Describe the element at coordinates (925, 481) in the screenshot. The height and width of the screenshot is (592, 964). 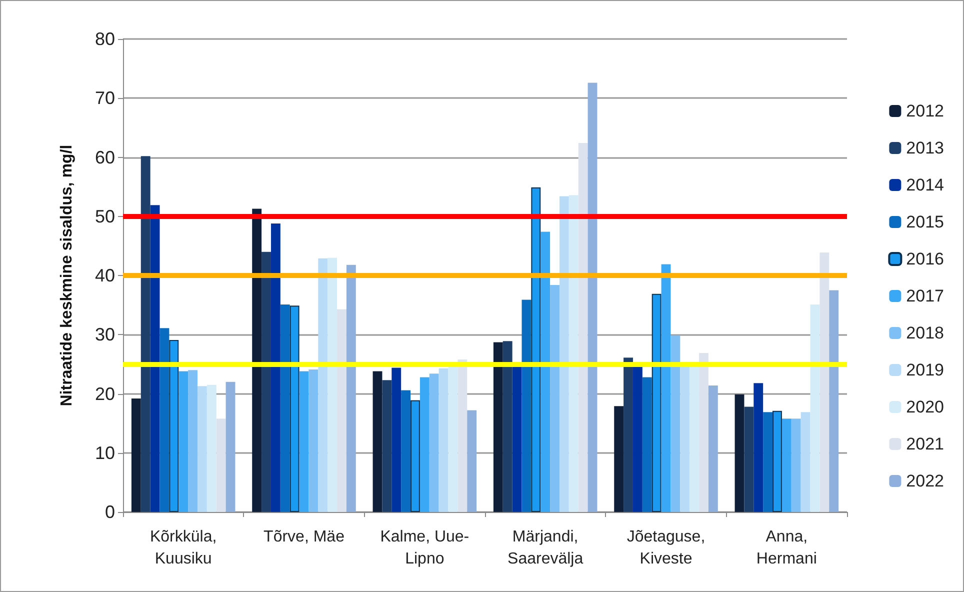
I see `legend-label: 2022` at that location.